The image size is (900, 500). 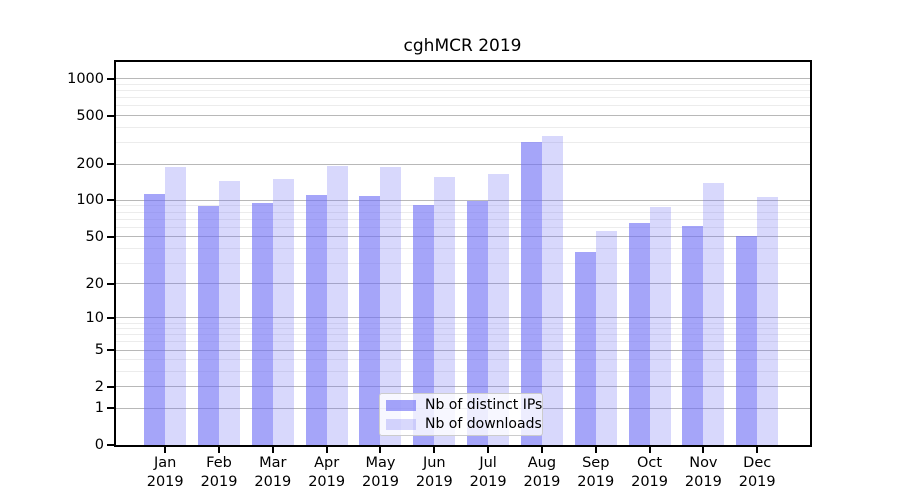 I want to click on bar-distinct-ips-jun, so click(x=424, y=325).